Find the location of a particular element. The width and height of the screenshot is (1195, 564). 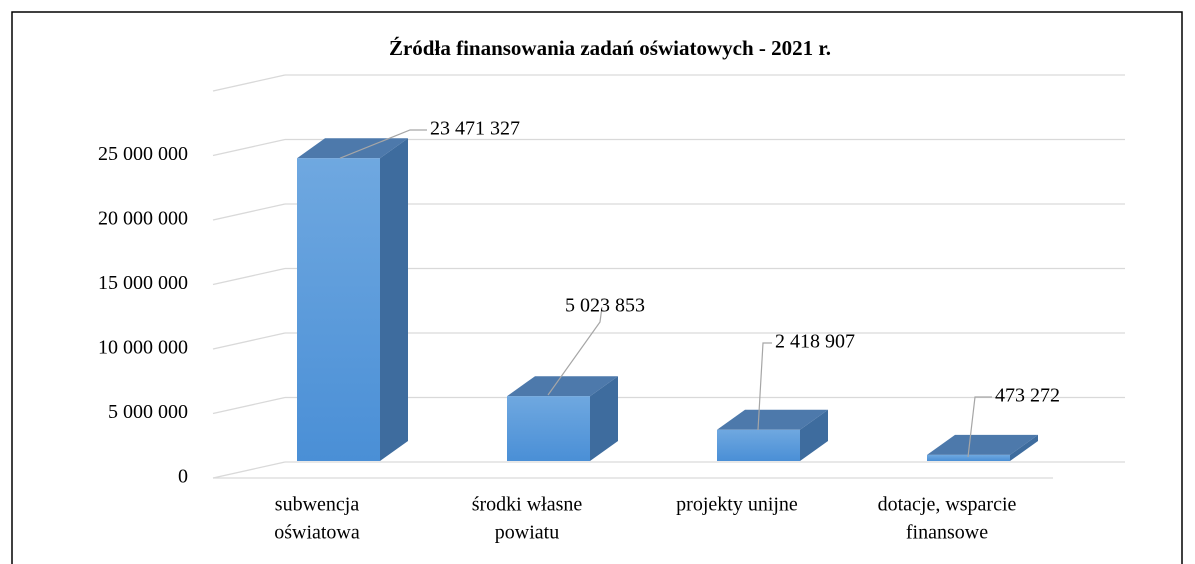

x-tick-label: powiatu is located at coordinates (527, 533).